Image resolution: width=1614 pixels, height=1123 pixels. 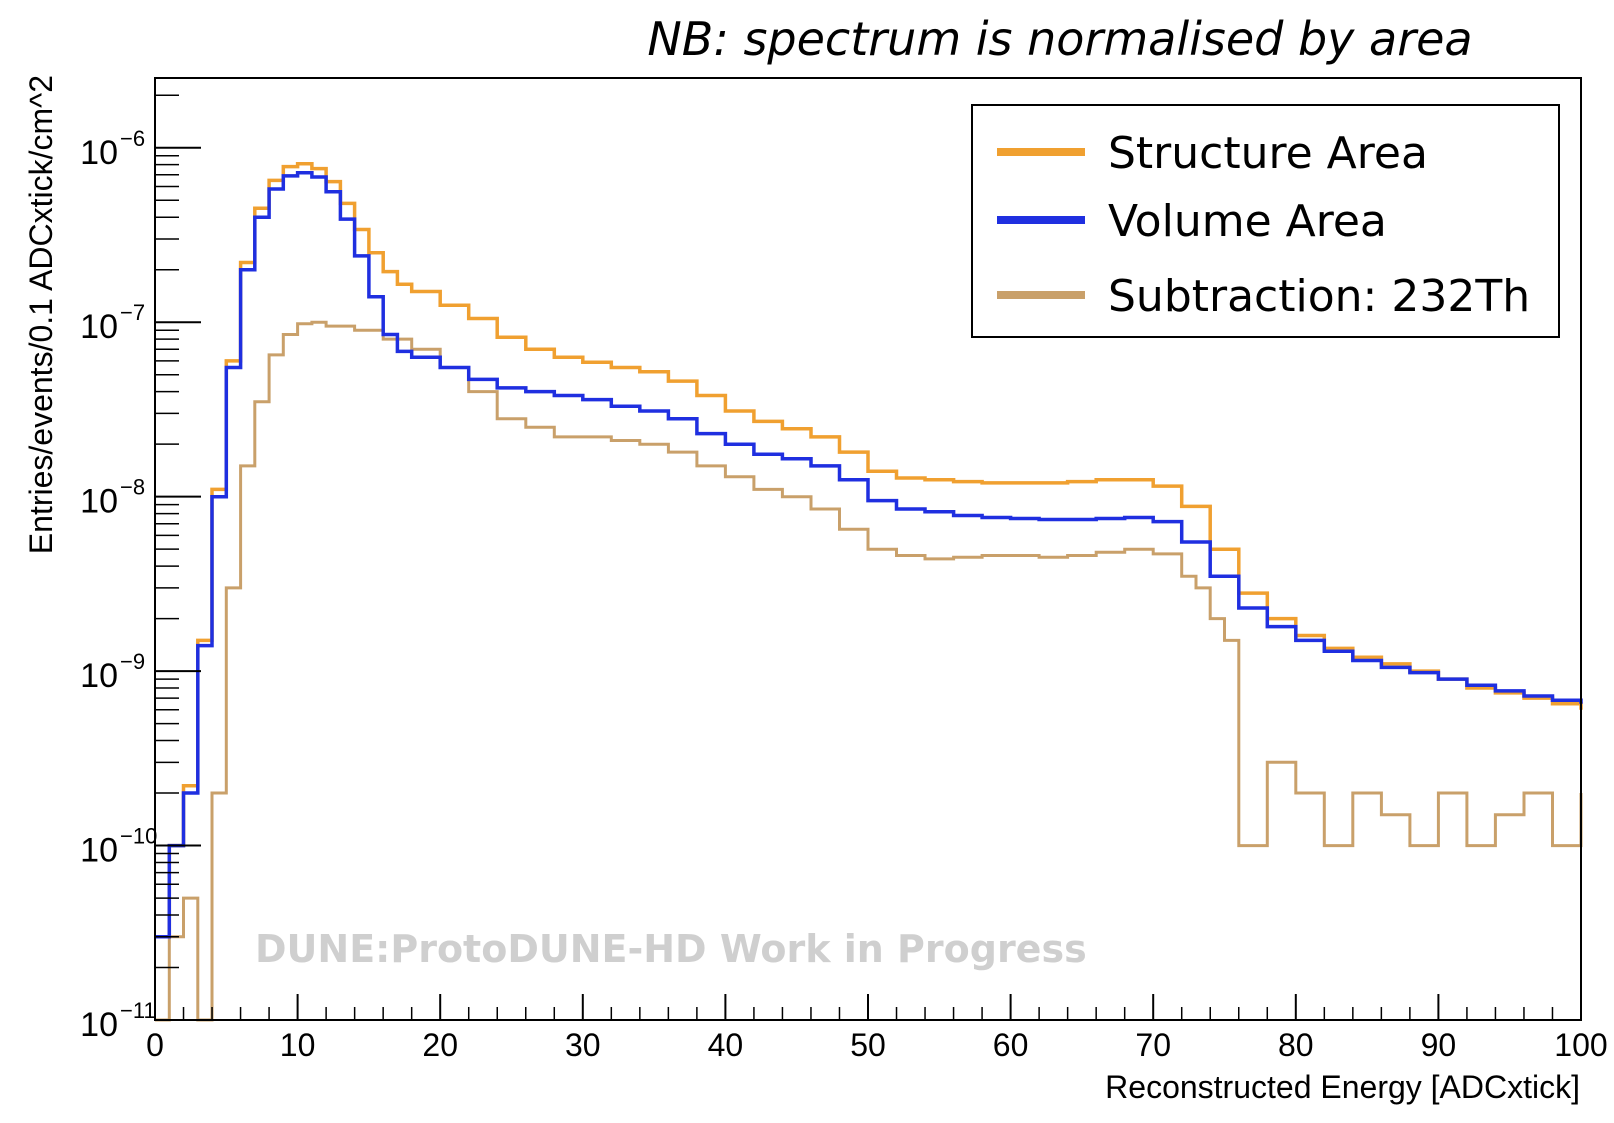 What do you see at coordinates (1580, 1045) in the screenshot?
I see `x-tick-label: 100` at bounding box center [1580, 1045].